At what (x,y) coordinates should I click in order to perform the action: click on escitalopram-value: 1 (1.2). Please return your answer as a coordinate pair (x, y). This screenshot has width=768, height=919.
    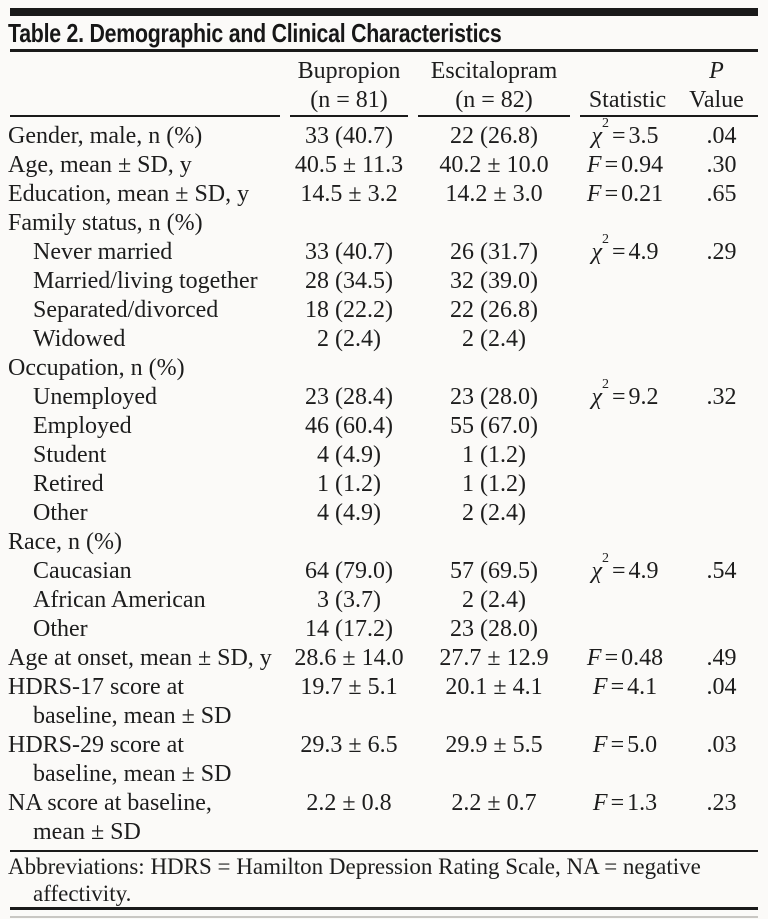
    Looking at the image, I should click on (494, 455).